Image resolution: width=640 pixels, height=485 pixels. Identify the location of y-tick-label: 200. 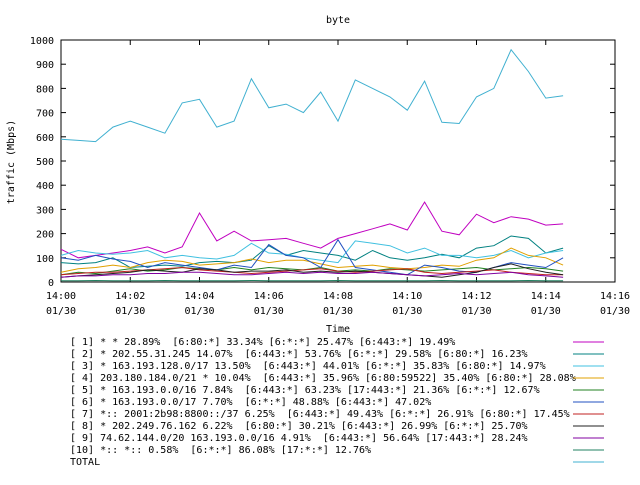
(45, 235).